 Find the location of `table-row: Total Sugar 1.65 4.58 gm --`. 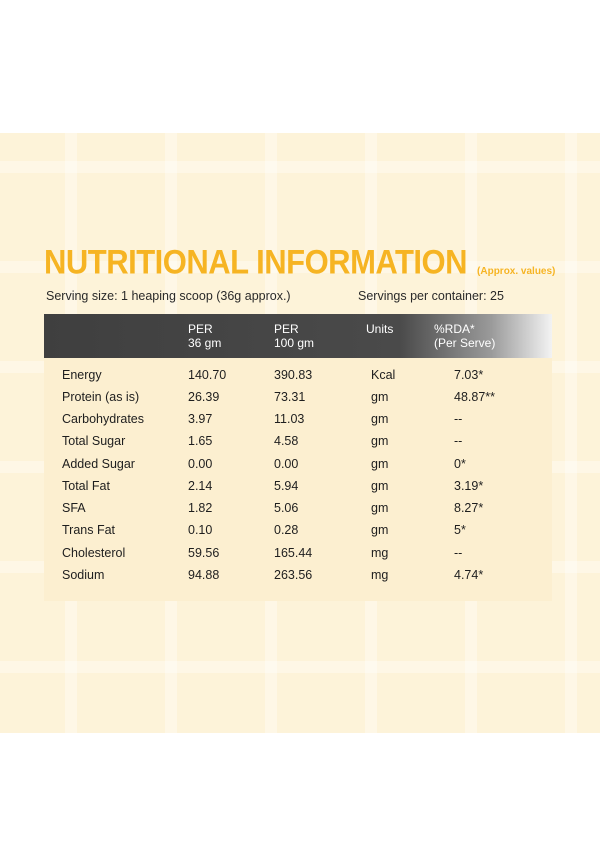

table-row: Total Sugar 1.65 4.58 gm -- is located at coordinates (298, 441).